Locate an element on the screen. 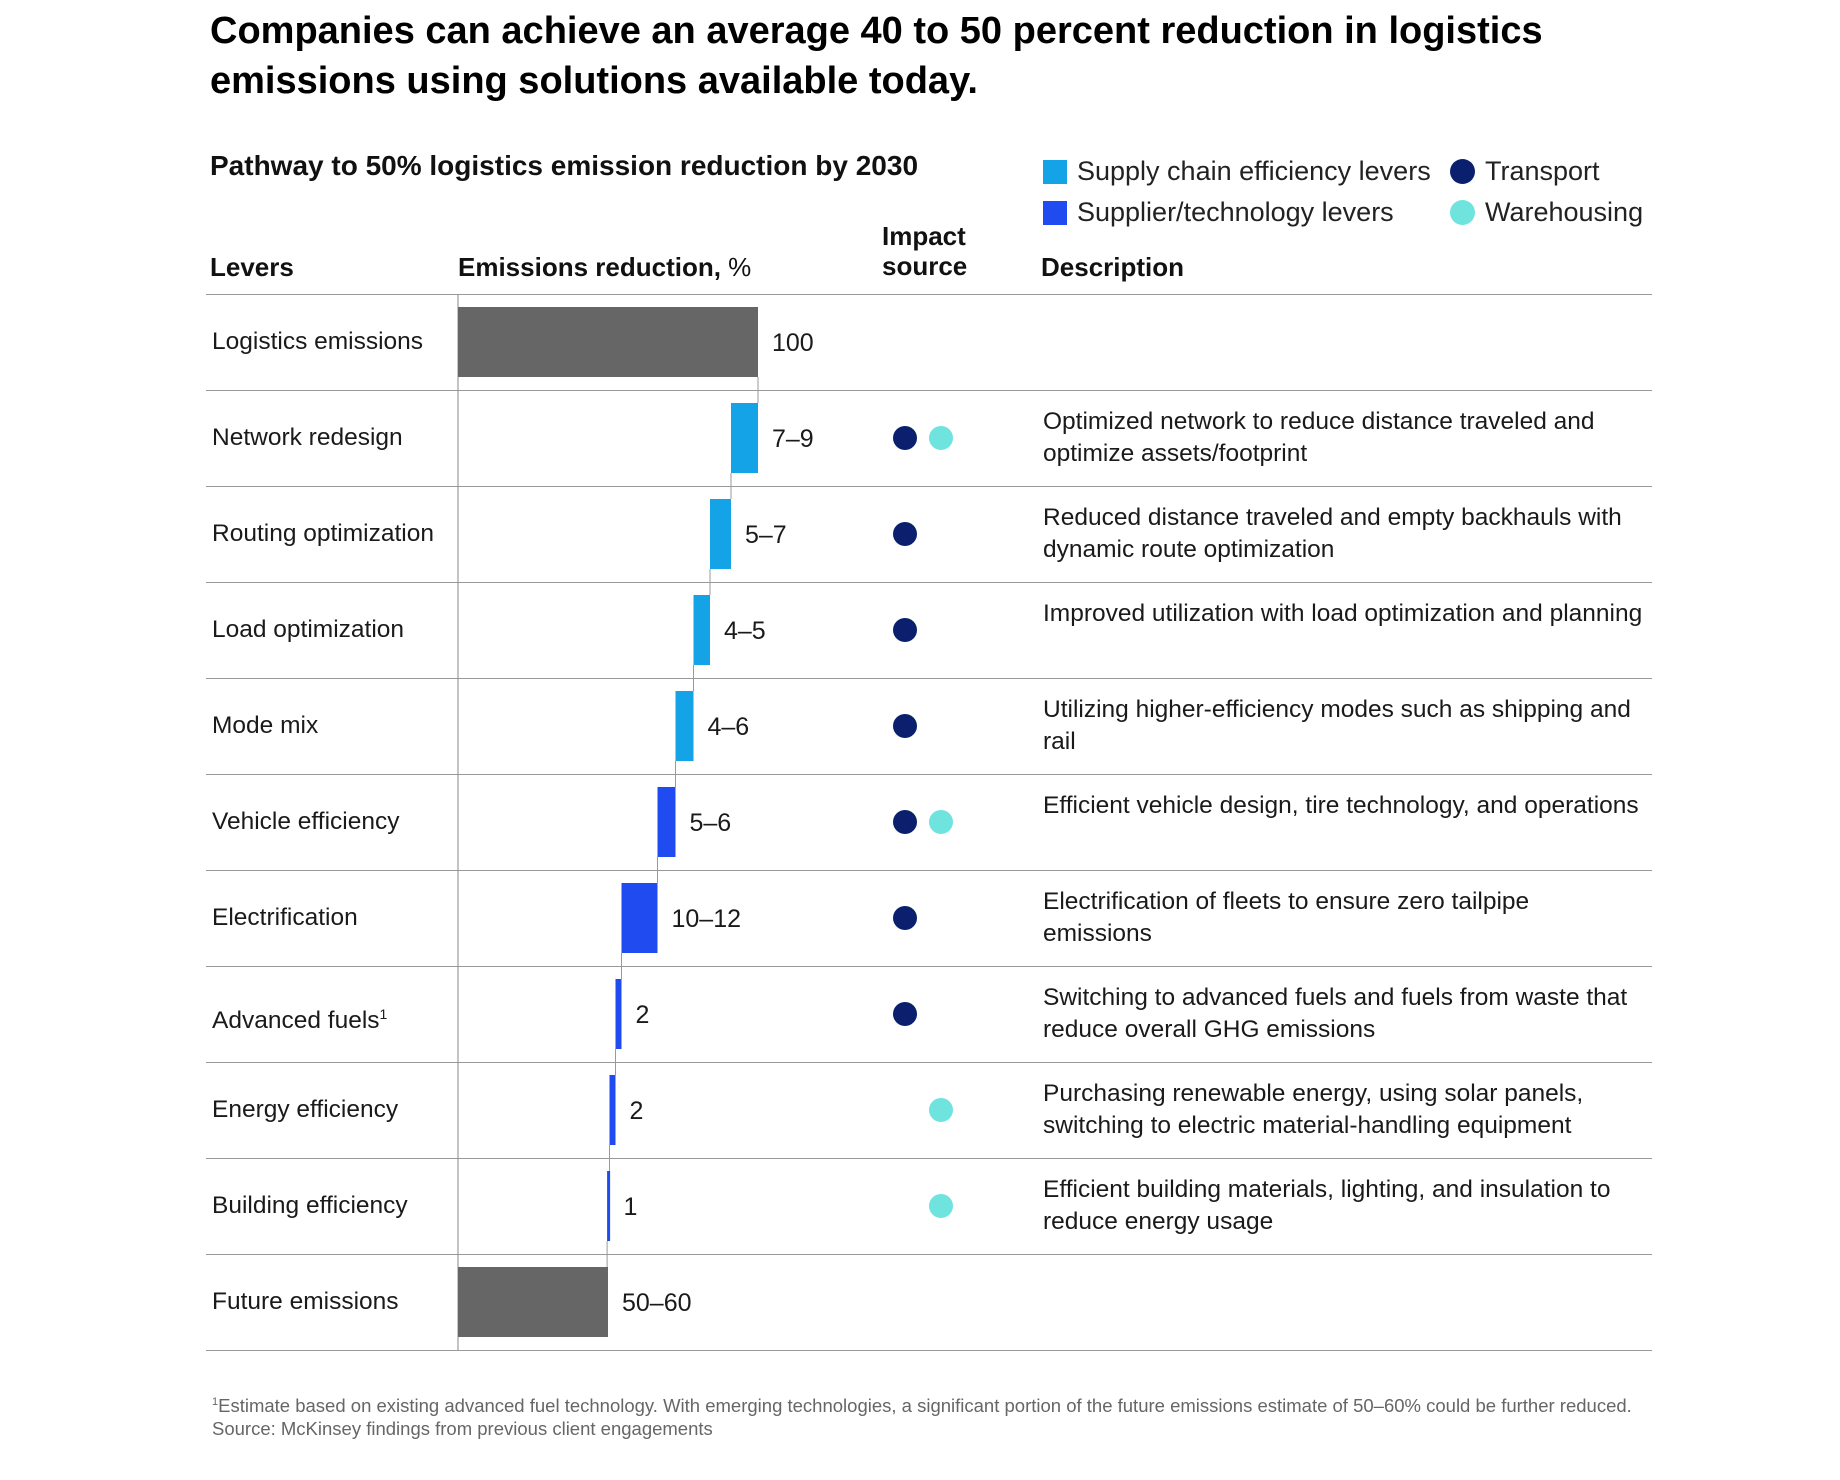 The image size is (1840, 1480). lever-name: Building efficiency is located at coordinates (310, 1206).